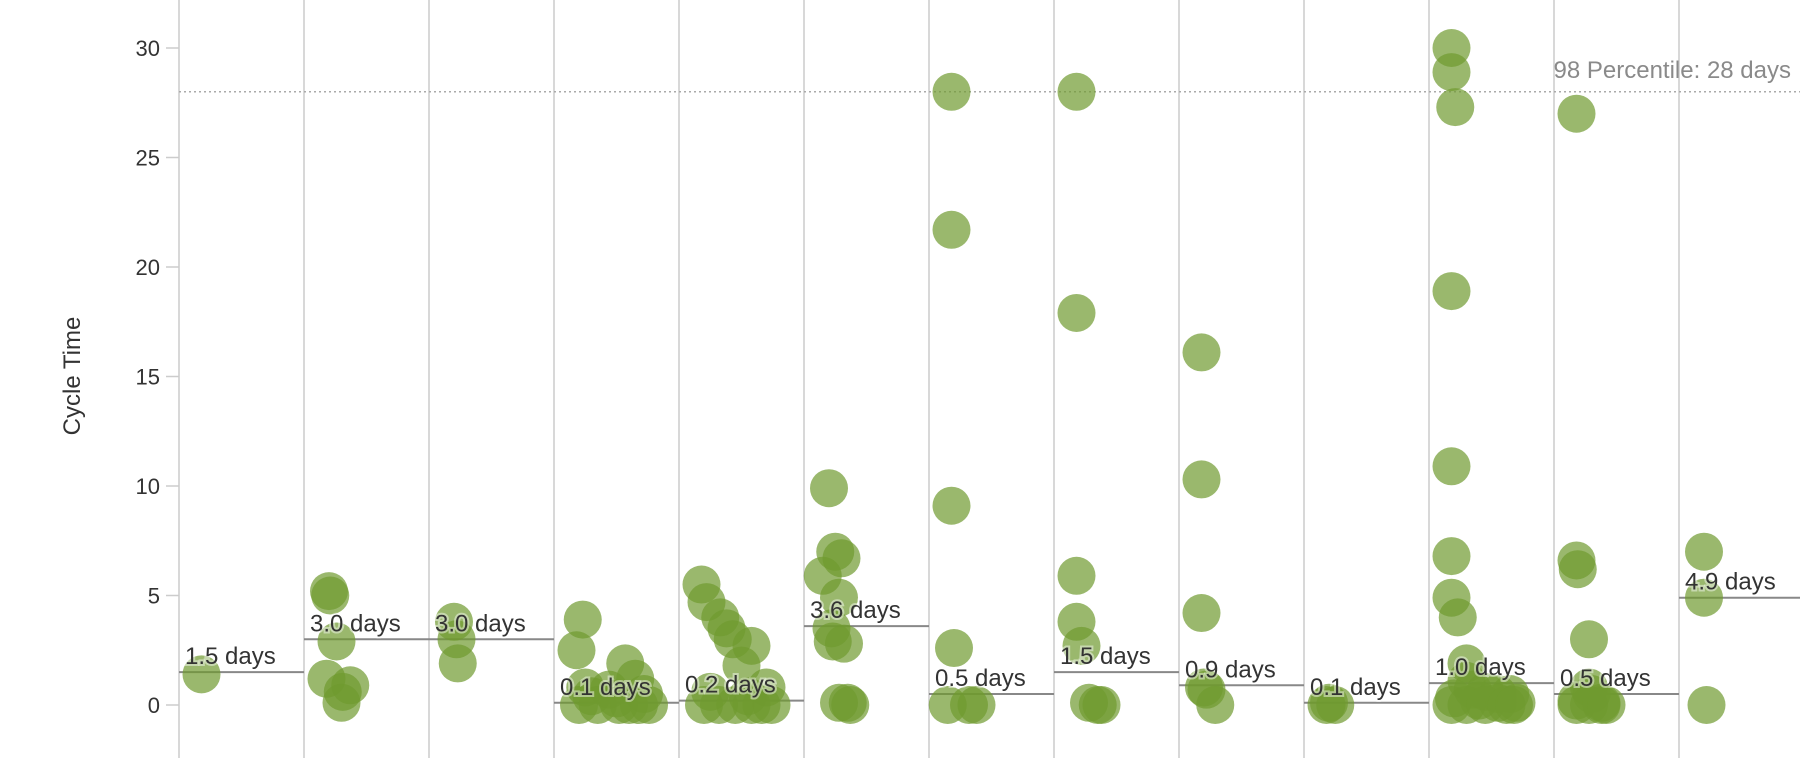 This screenshot has height=758, width=1800. Describe the element at coordinates (72, 376) in the screenshot. I see `y-axis-label: Cycle Time` at that location.